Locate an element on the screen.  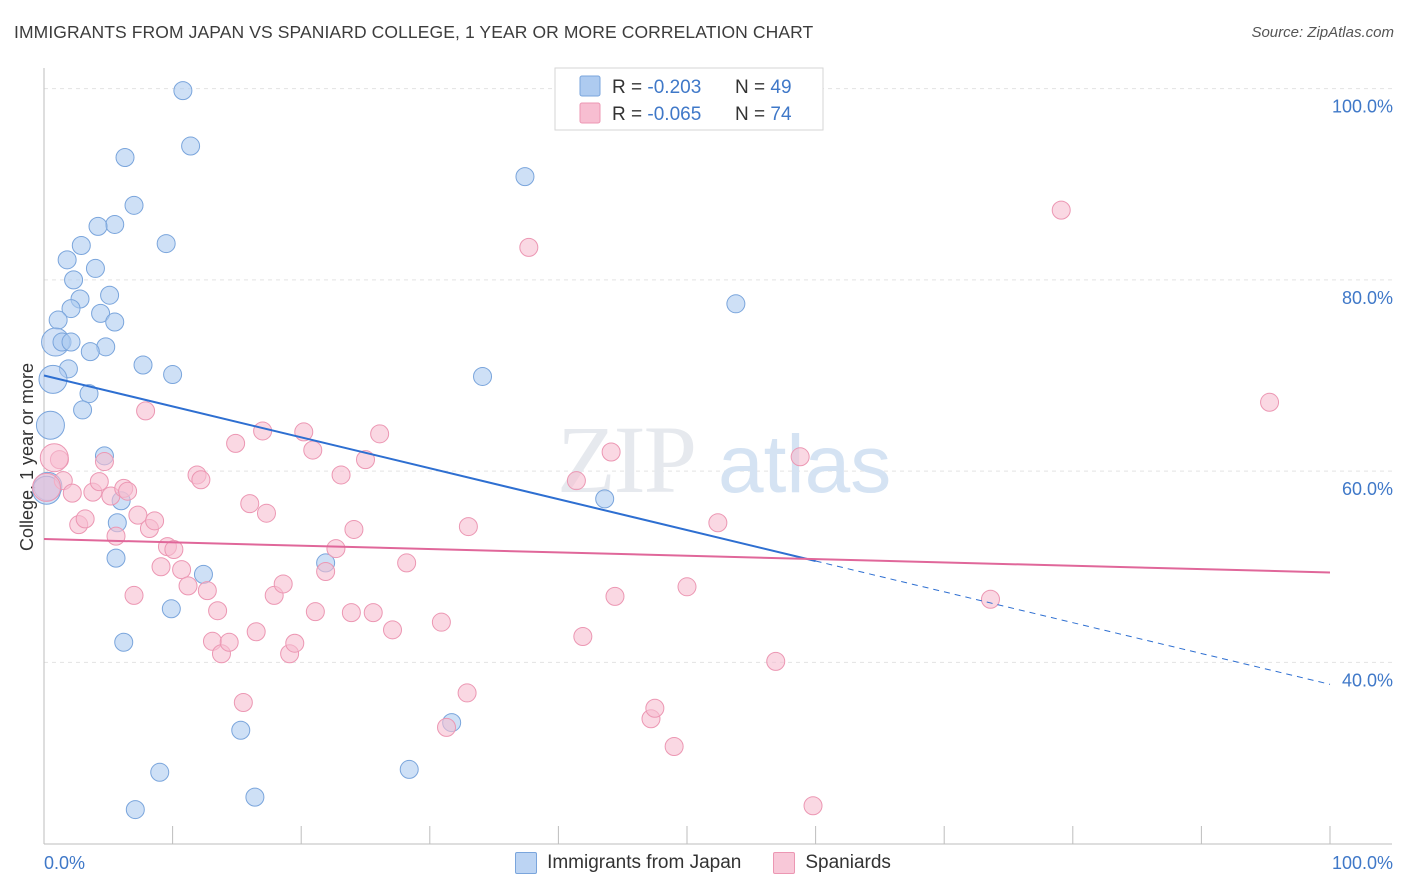
legend-item-spaniards: Spaniards is located at coordinates (832, 863).